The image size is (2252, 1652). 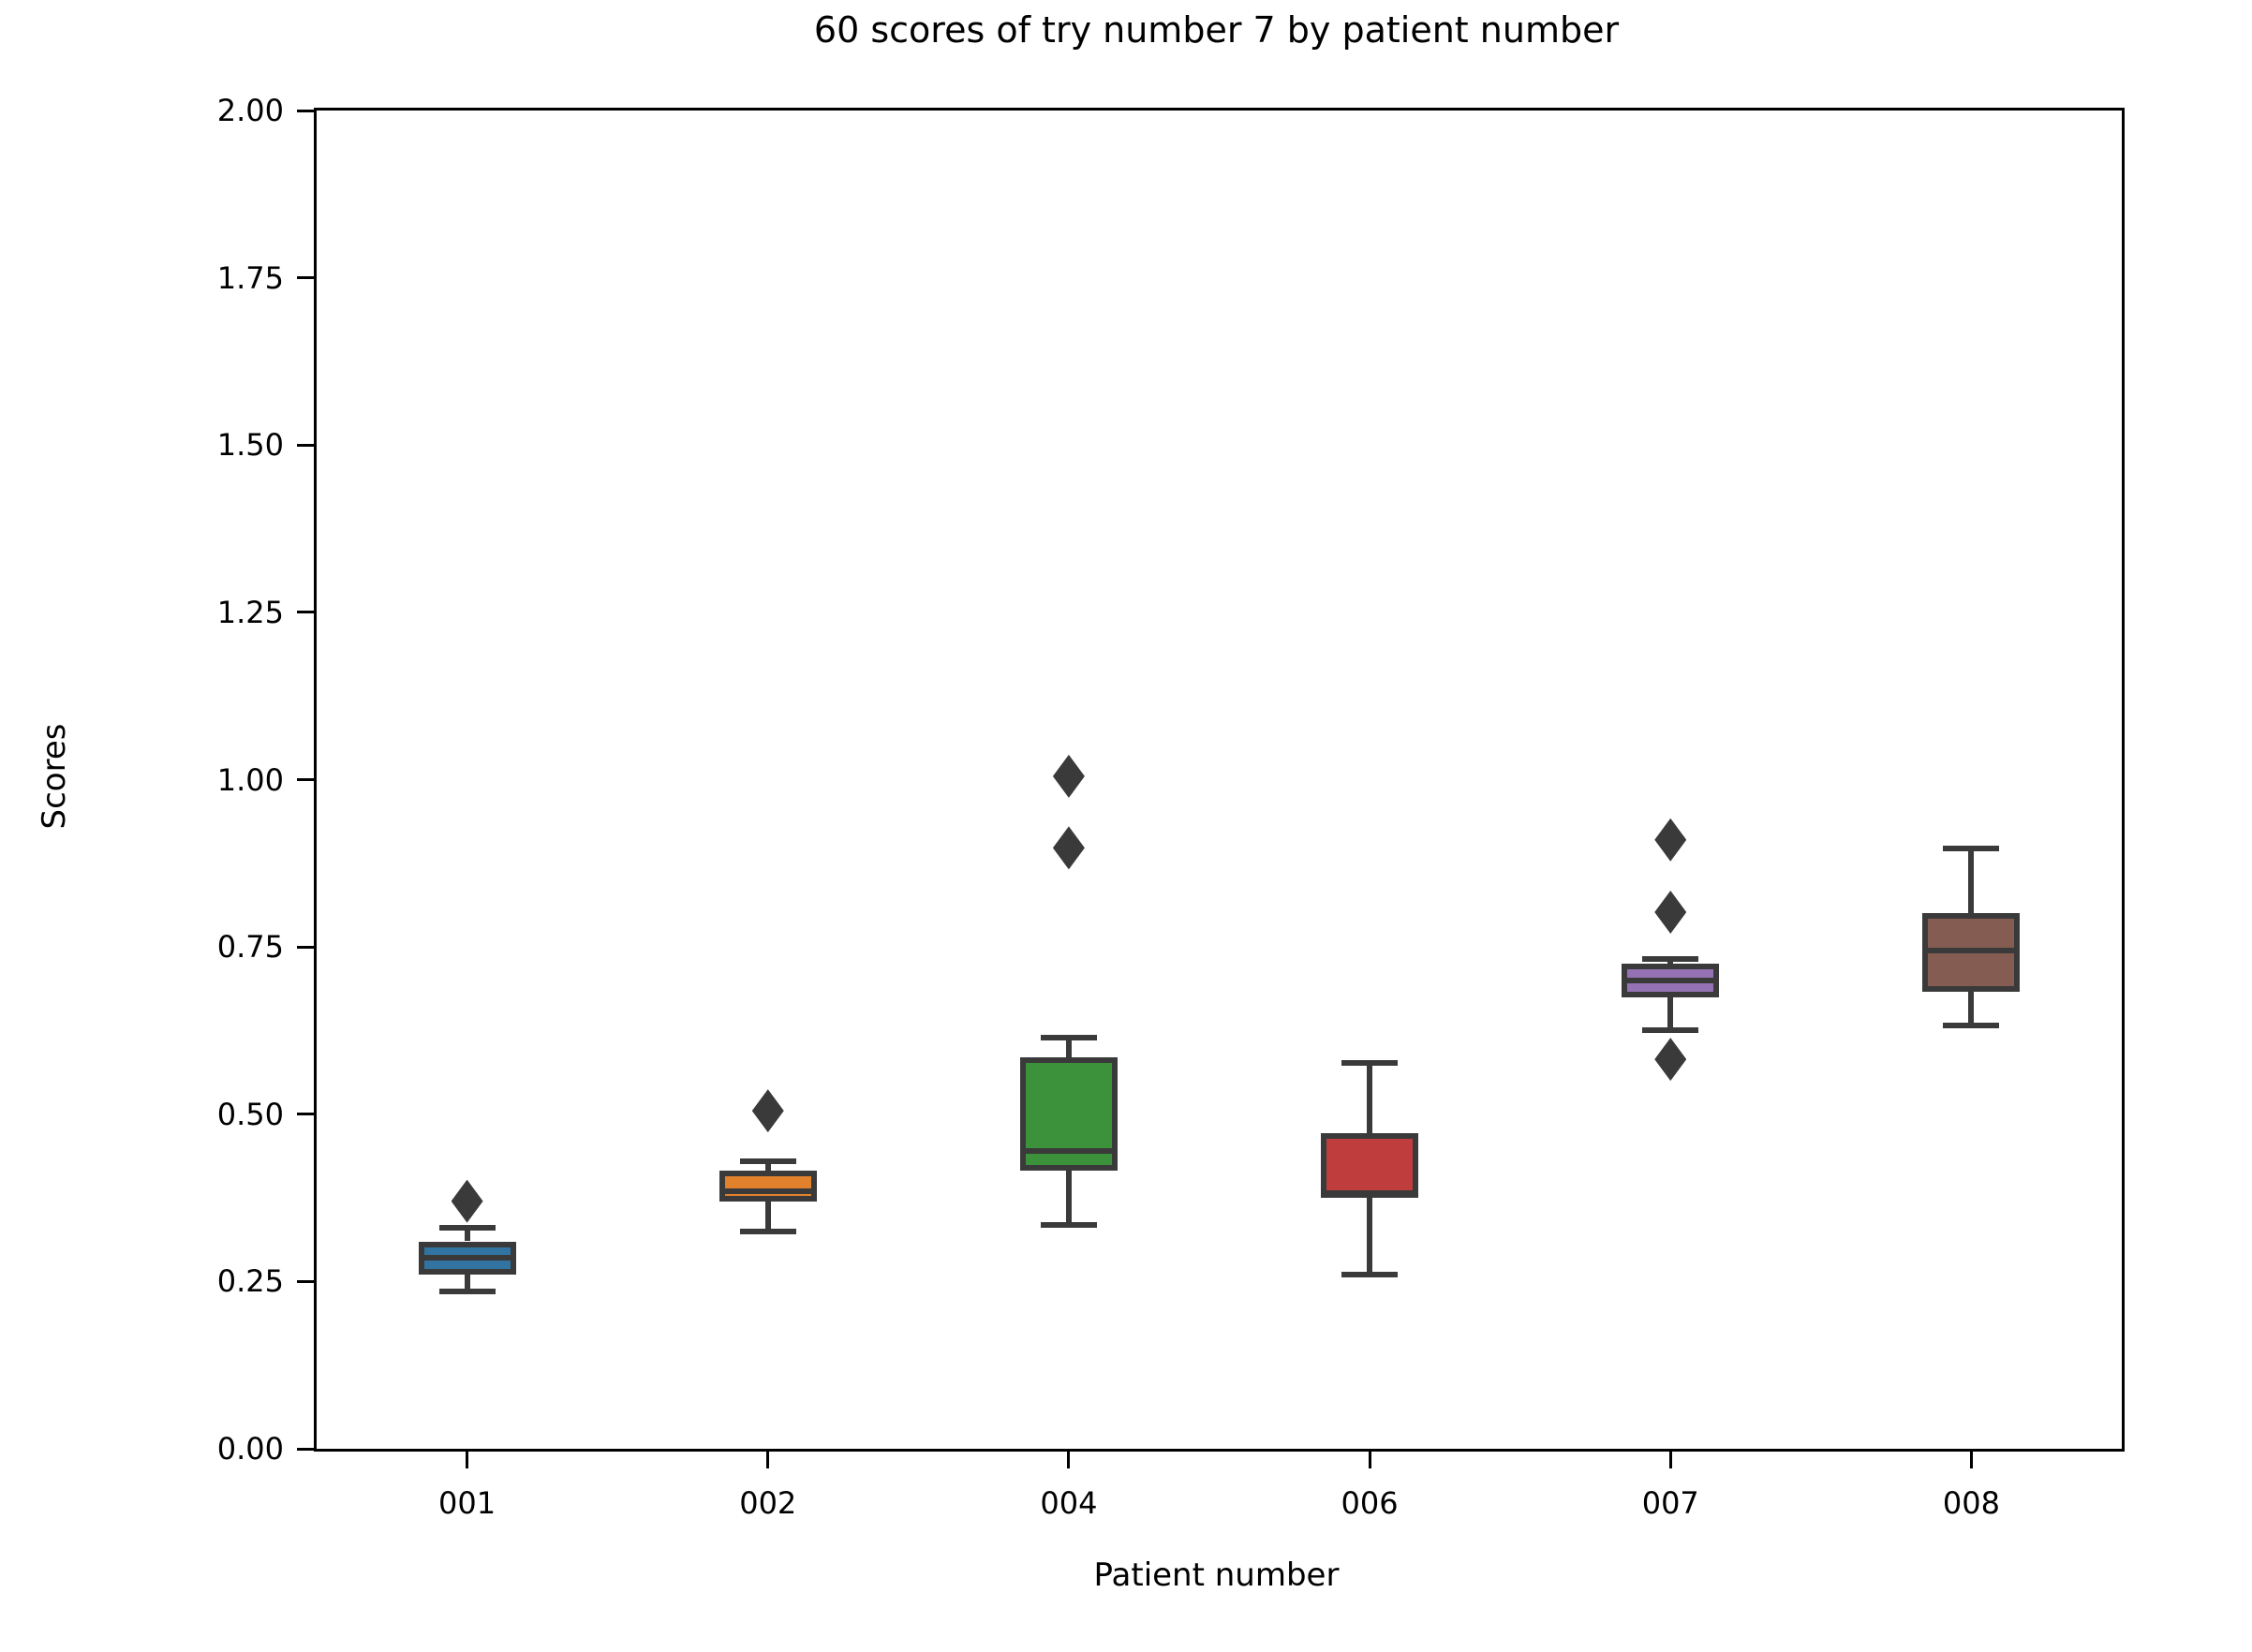 I want to click on y-tick-label: 1.75, so click(x=250, y=277).